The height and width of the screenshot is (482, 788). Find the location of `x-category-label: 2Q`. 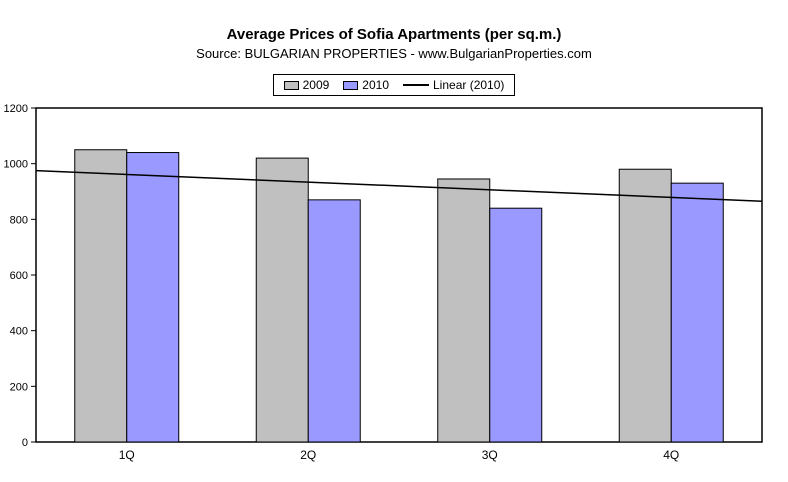

x-category-label: 2Q is located at coordinates (308, 455).